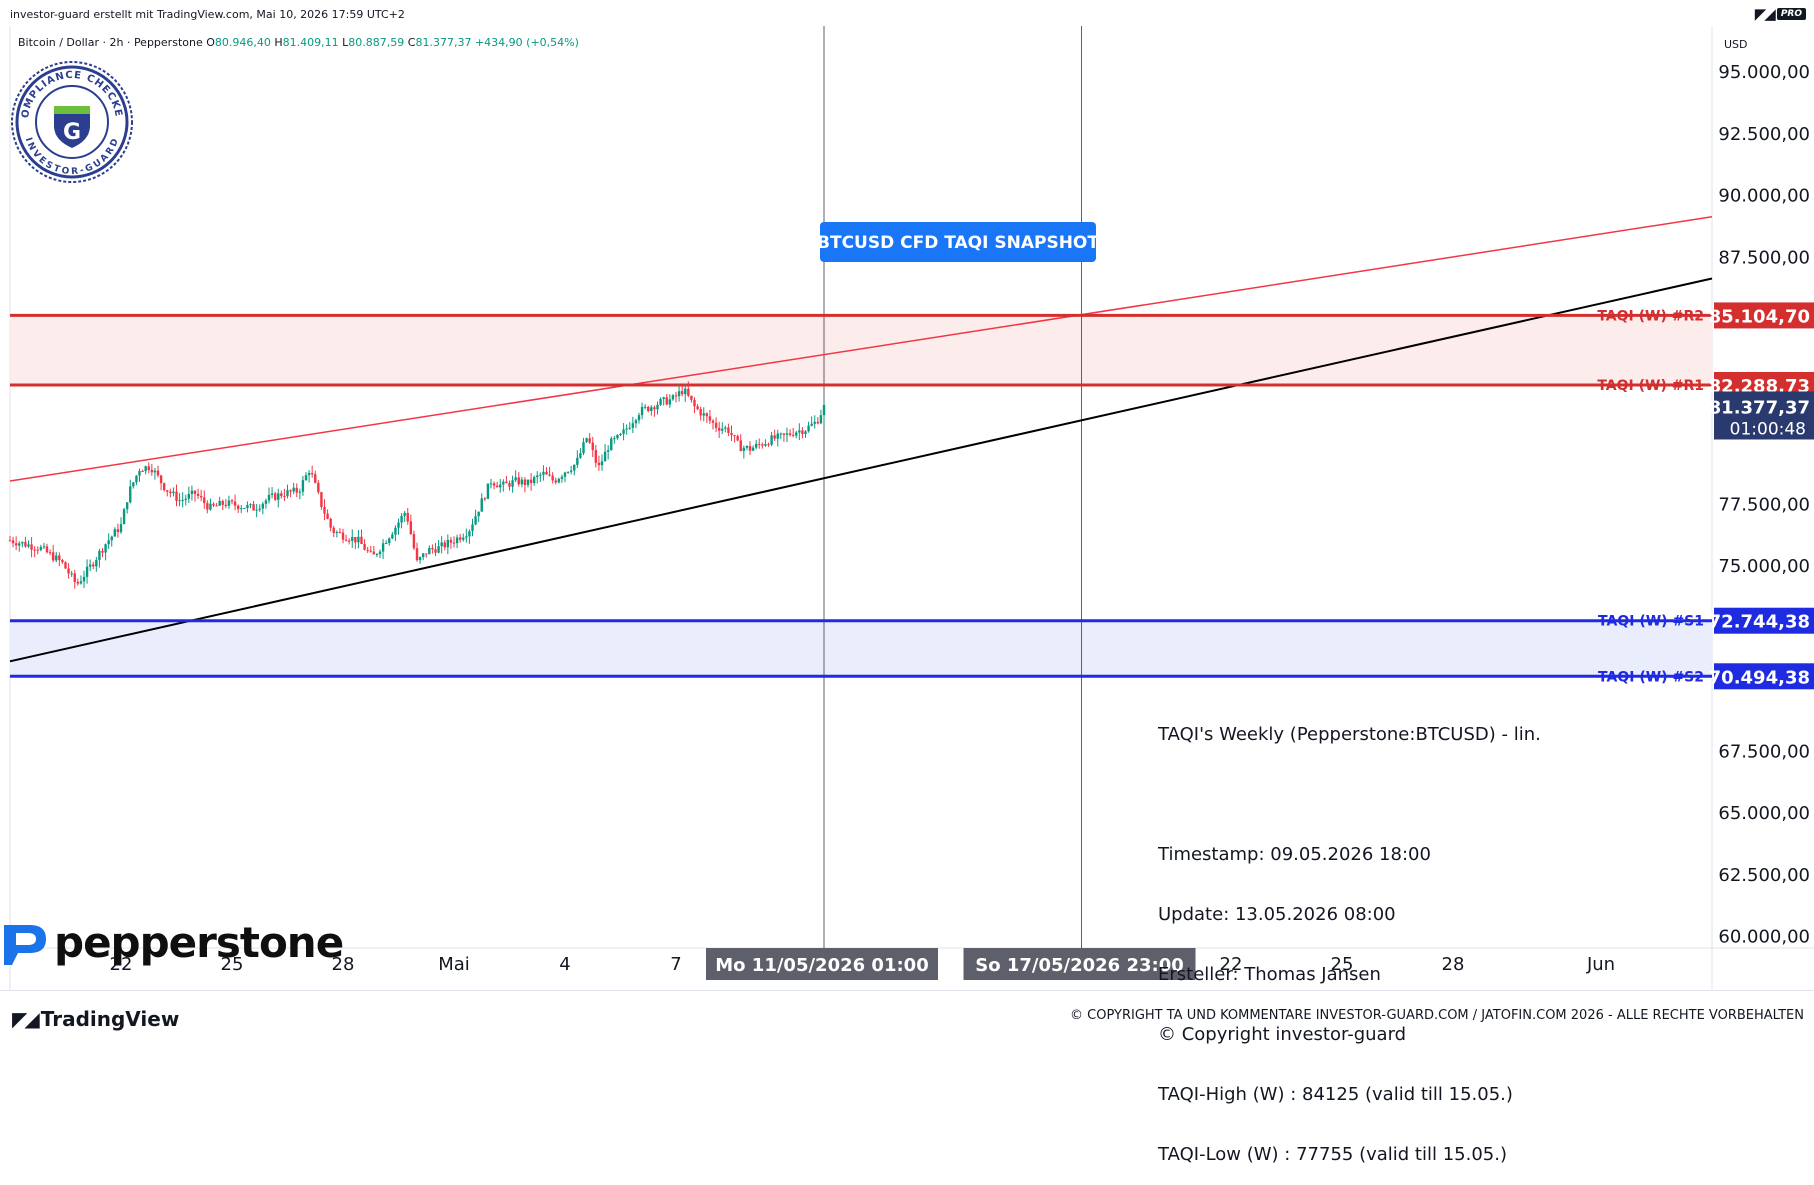 Image resolution: width=1814 pixels, height=1185 pixels. I want to click on y-tick-label: 67.500,00, so click(1764, 751).